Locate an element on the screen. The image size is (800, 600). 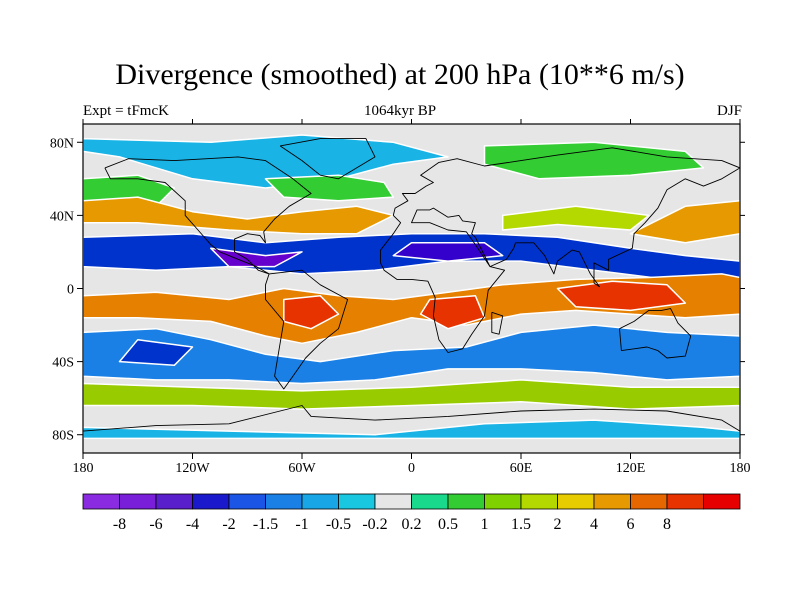
colorbar-label: 8 is located at coordinates (667, 524).